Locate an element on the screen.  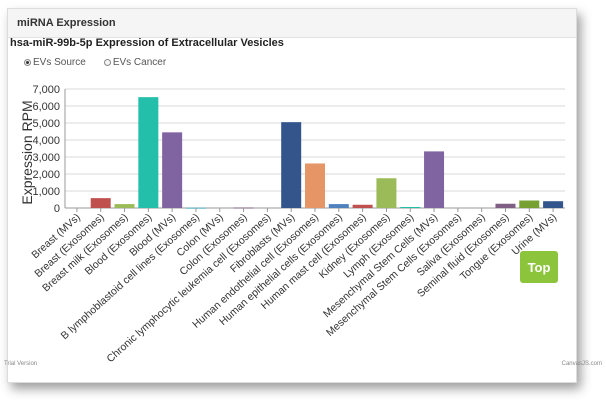
y-axis-title: Expression RPM is located at coordinates (27, 152).